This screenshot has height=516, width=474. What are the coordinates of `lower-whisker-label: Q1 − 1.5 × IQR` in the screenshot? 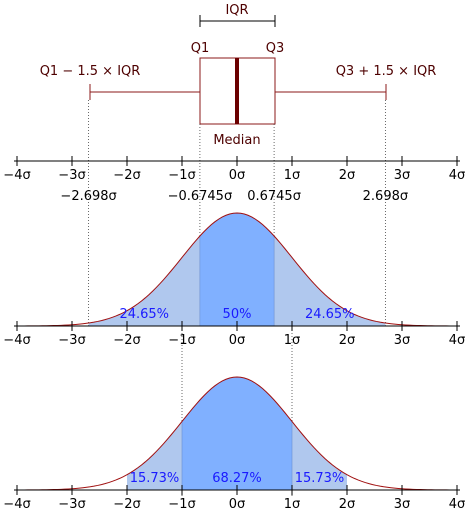 It's located at (90, 71).